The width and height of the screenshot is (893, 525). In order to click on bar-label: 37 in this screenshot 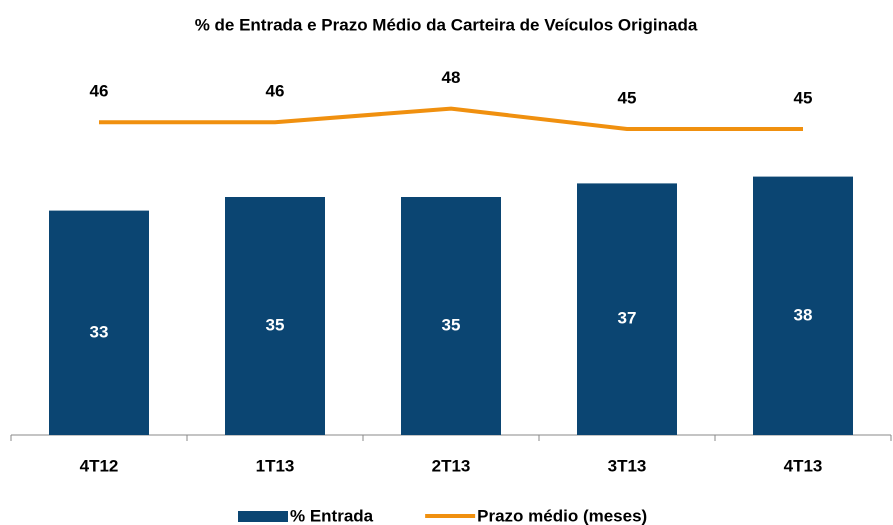, I will do `click(627, 318)`.